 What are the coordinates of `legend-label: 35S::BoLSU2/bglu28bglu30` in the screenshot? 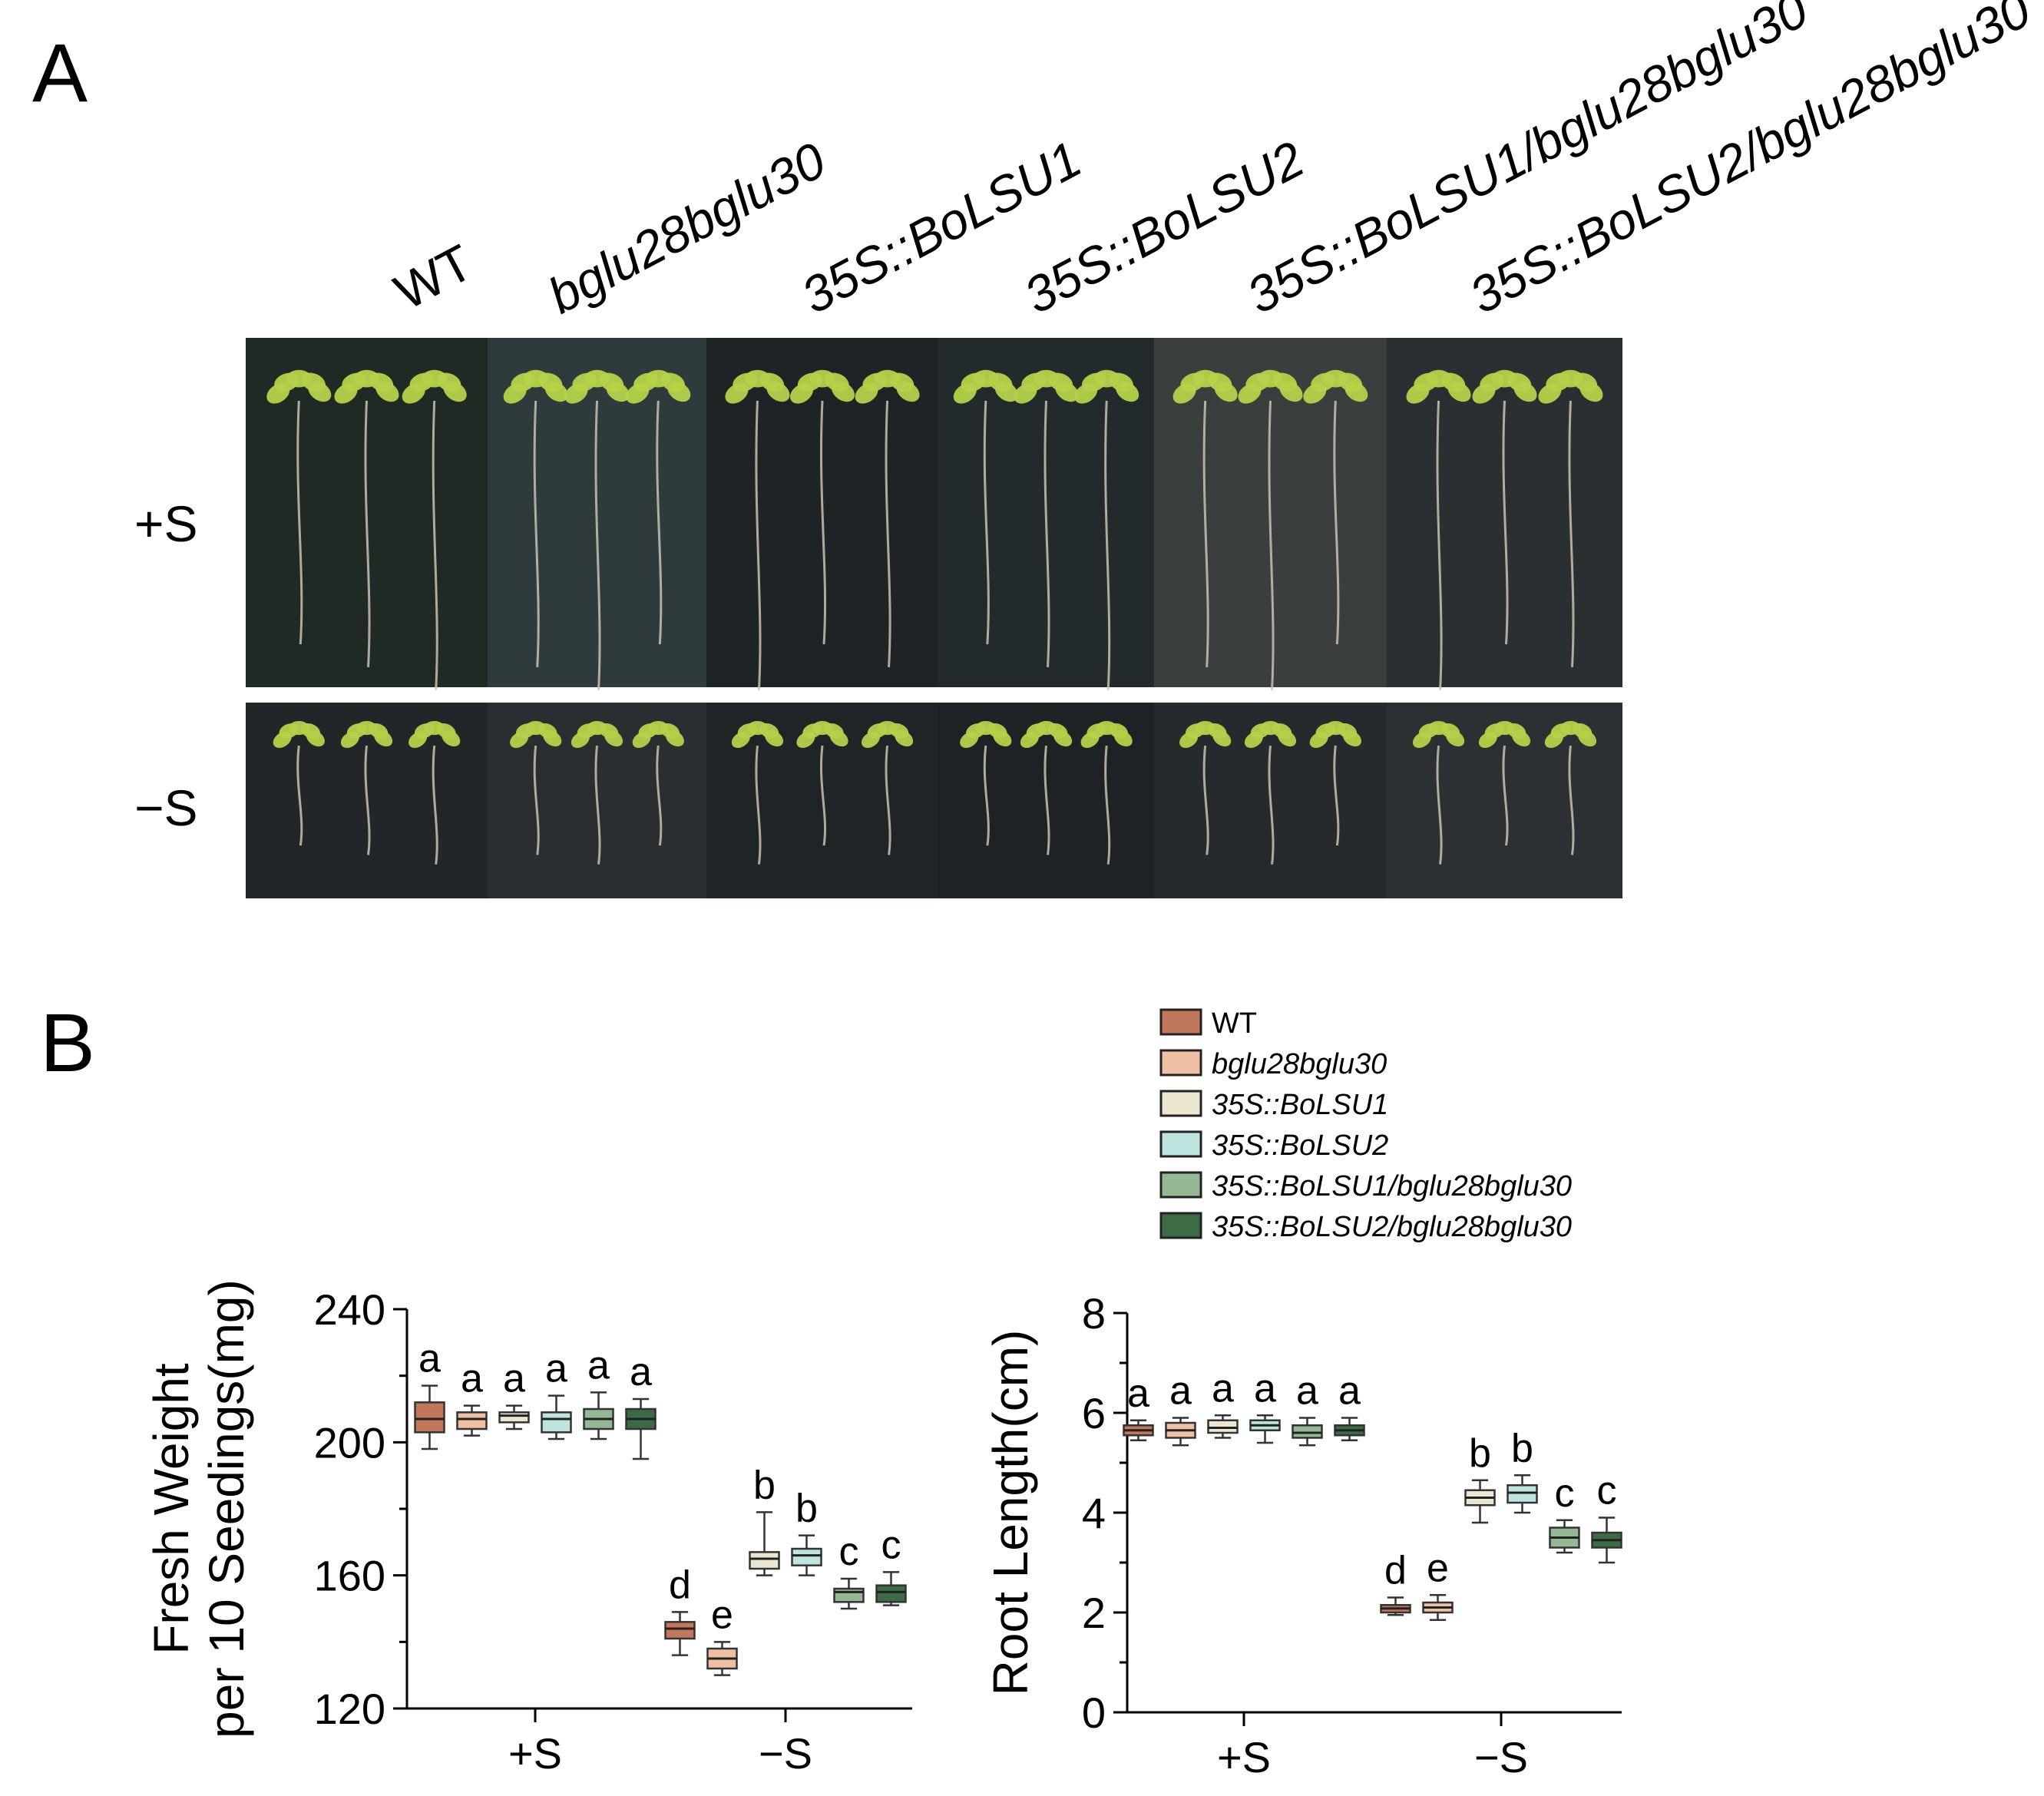 It's located at (1392, 1227).